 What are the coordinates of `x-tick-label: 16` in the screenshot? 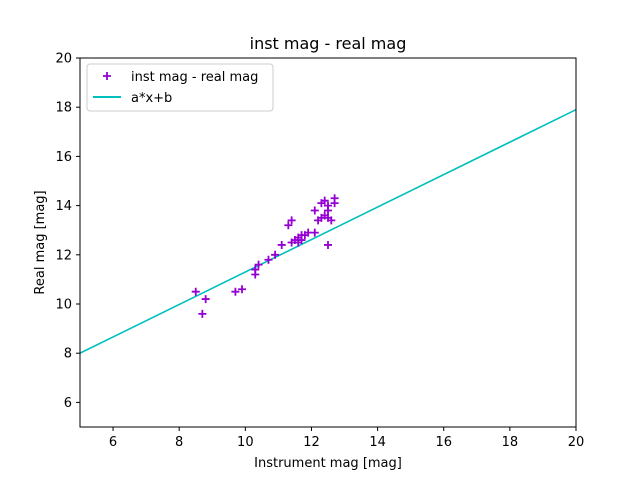 It's located at (443, 442).